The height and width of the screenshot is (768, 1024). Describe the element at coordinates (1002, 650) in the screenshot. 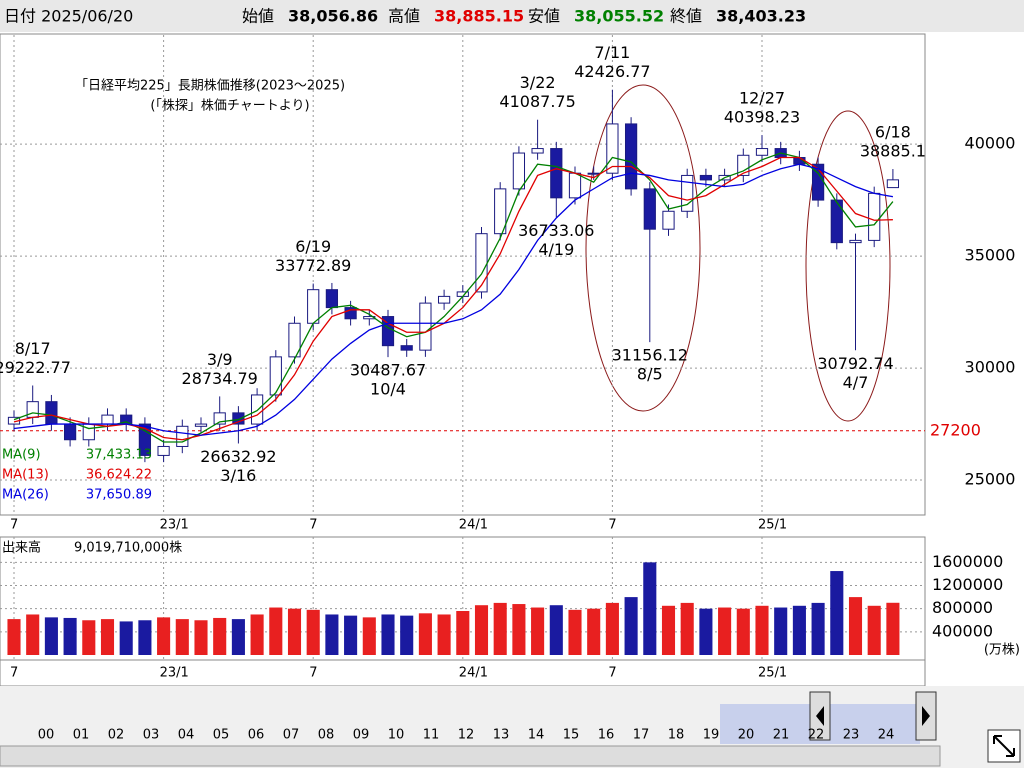

I see `volume-unit: (万株)` at that location.